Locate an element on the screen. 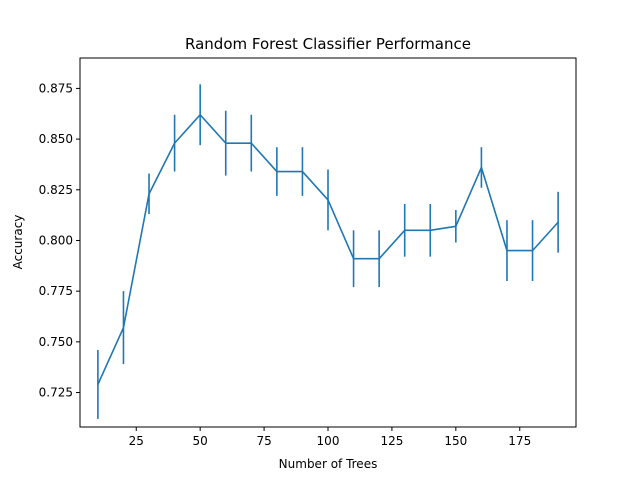  chart-title: Random Forest Classifier Performance is located at coordinates (328, 44).